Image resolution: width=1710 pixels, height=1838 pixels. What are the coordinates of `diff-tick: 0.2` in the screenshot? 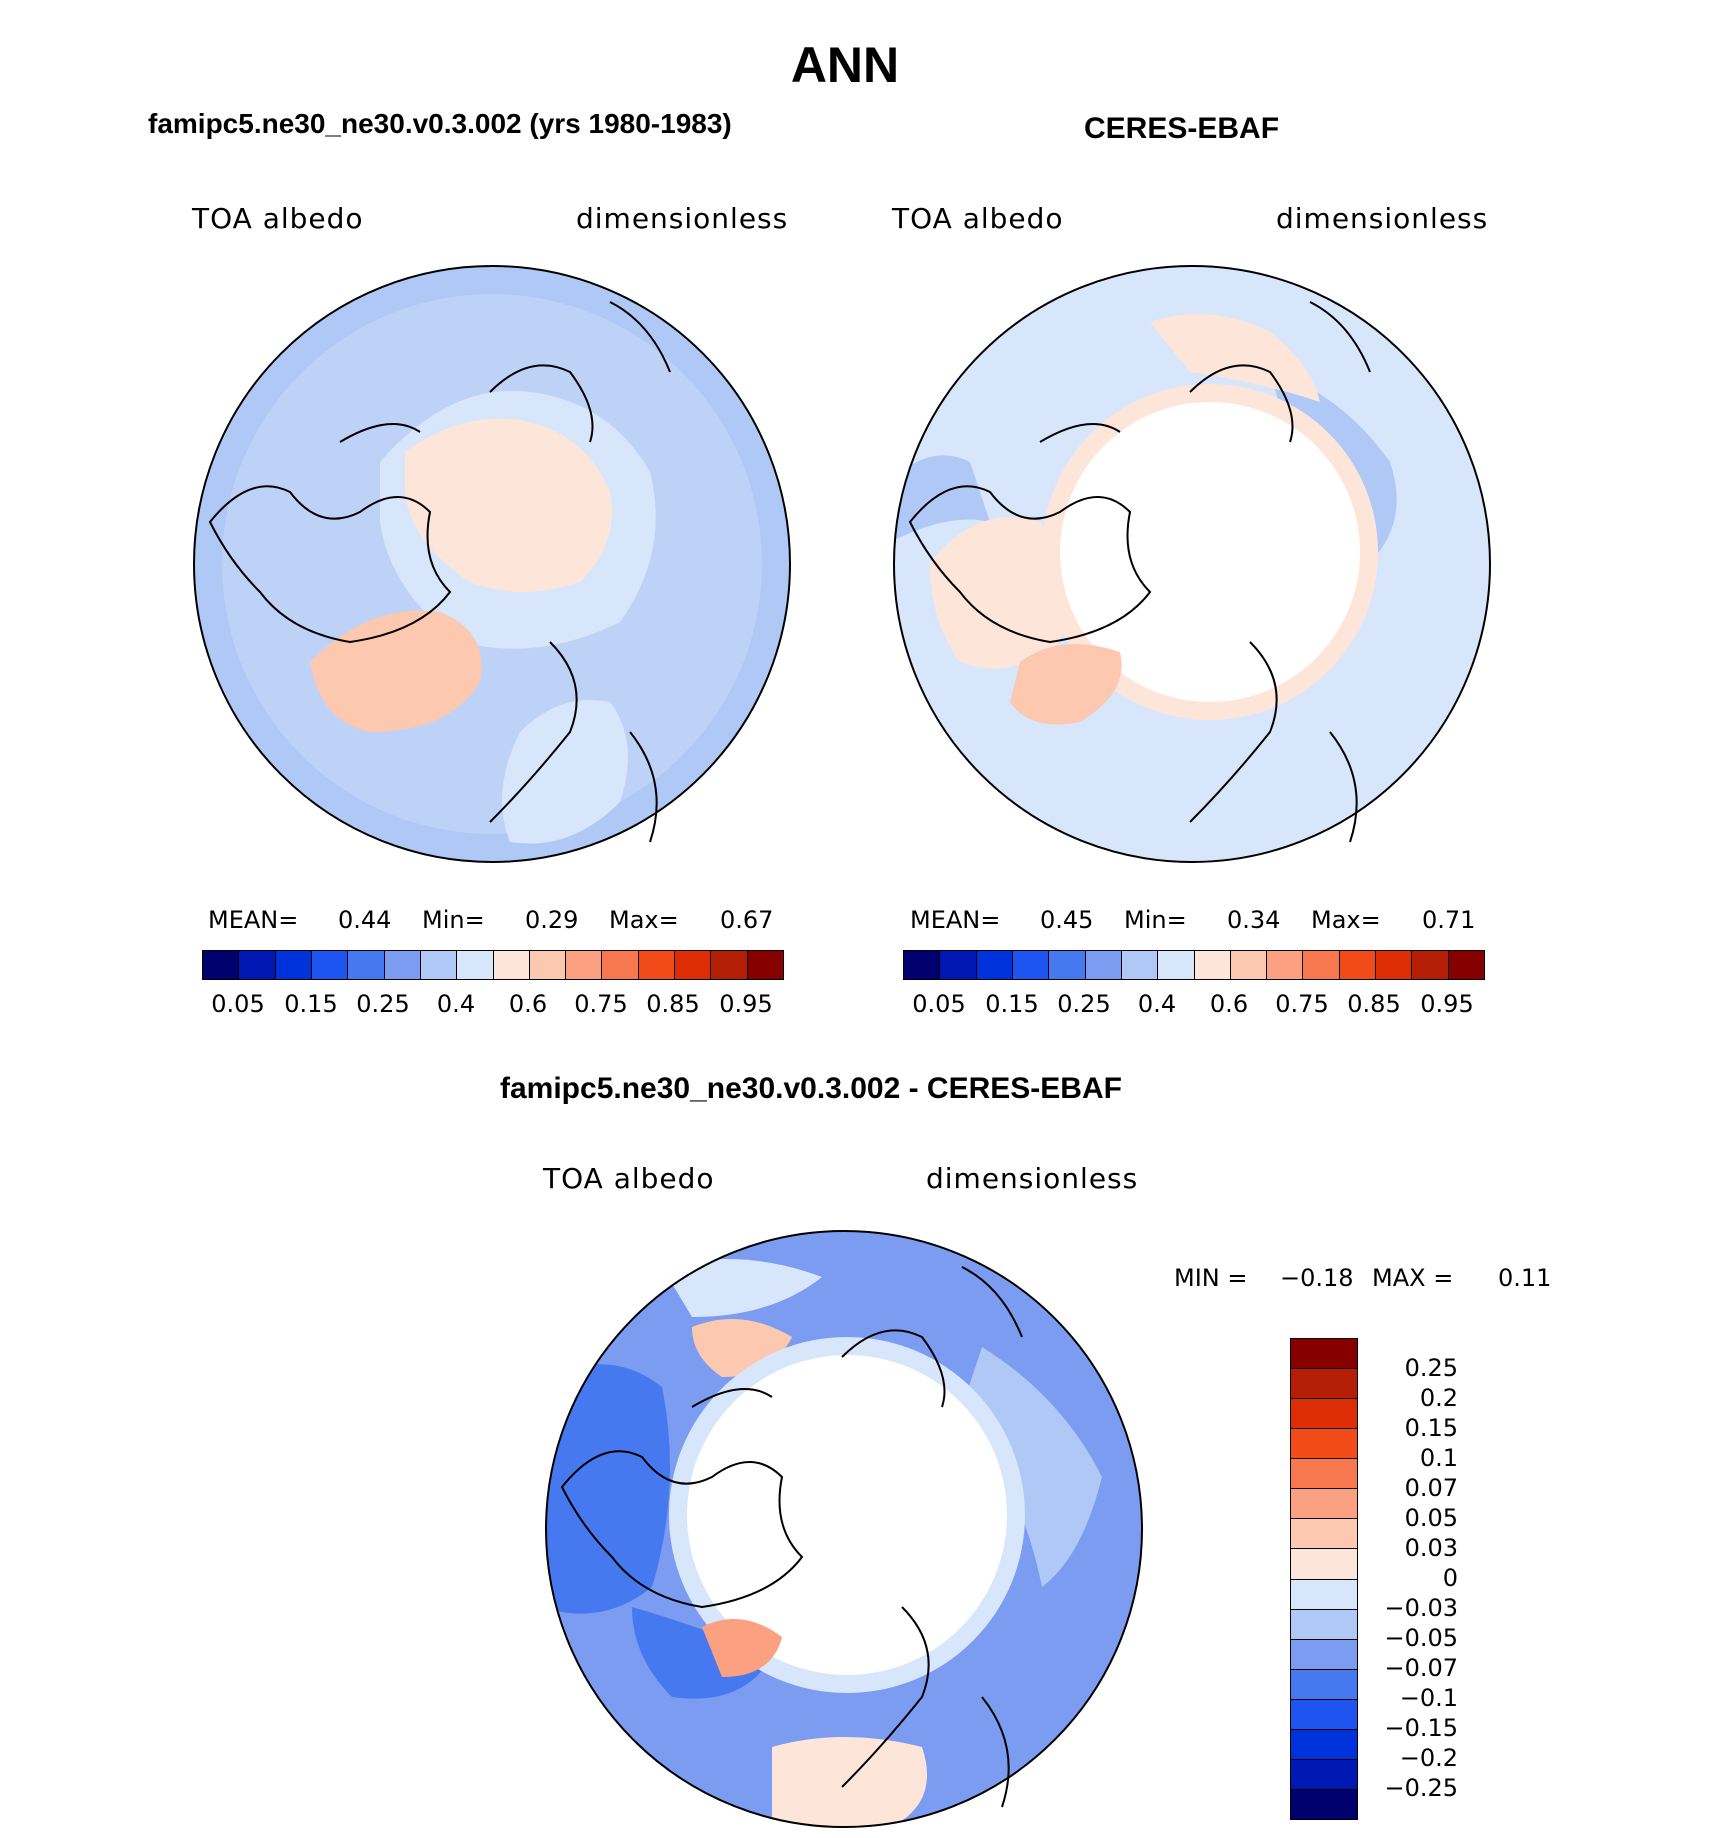 It's located at (1438, 1398).